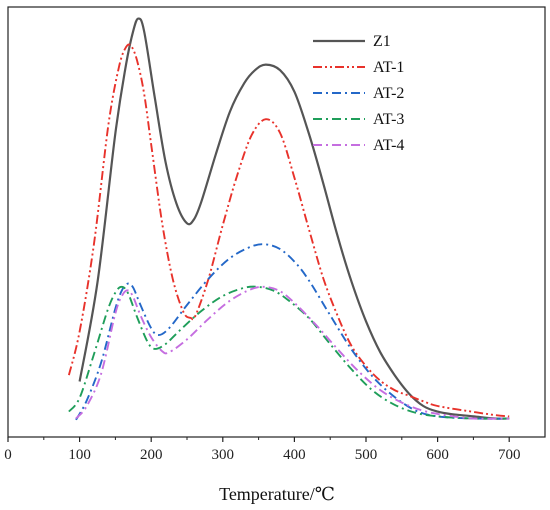 This screenshot has width=550, height=510. I want to click on legend-label-at-3: AT-3, so click(388, 119).